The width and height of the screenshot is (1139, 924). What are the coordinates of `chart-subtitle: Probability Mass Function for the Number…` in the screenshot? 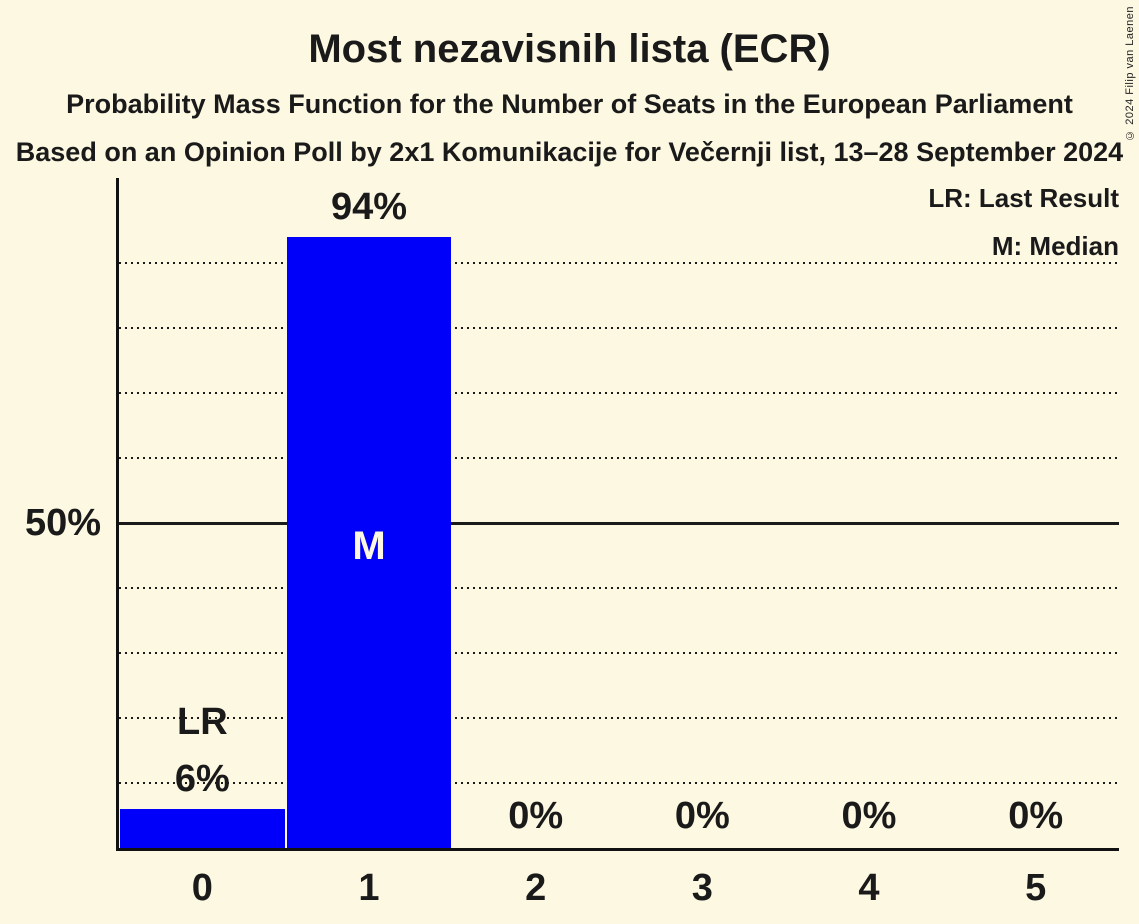 It's located at (569, 104).